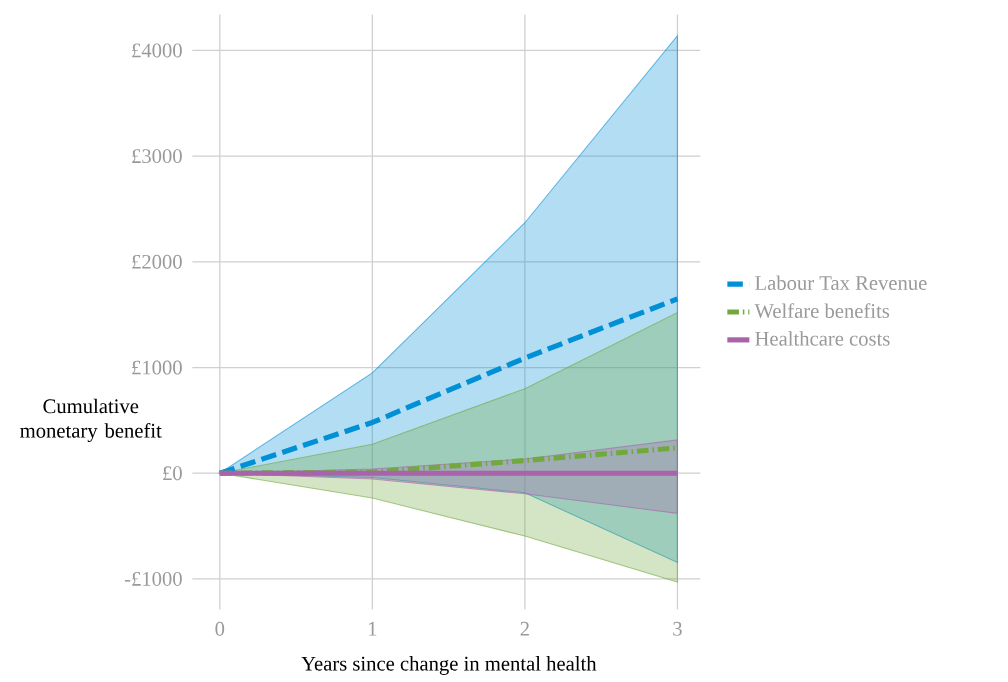  What do you see at coordinates (449, 665) in the screenshot?
I see `x-axis-title: Years since change in mental health` at bounding box center [449, 665].